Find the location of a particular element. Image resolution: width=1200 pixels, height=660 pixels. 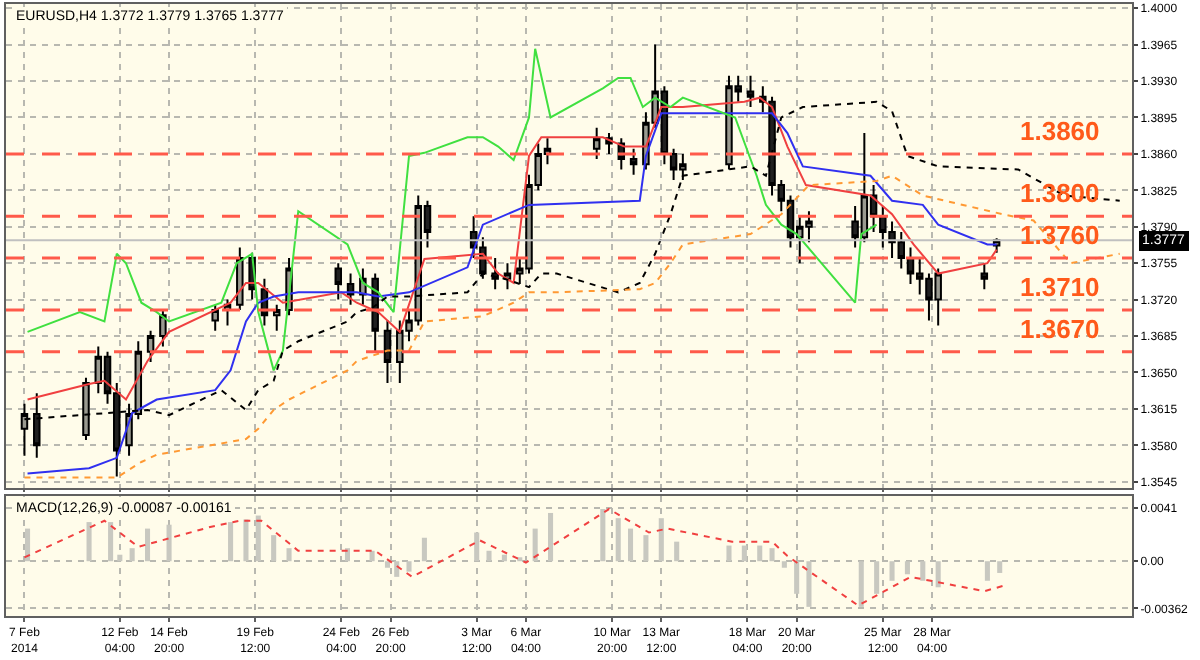

ref-line-label: 1.3670 is located at coordinates (1060, 329).